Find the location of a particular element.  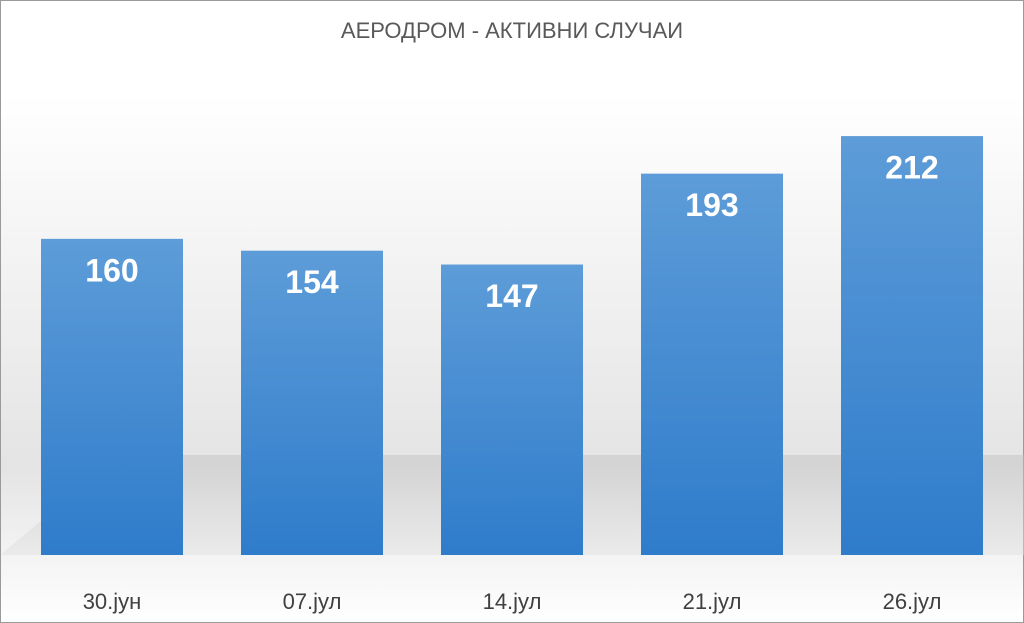

x-tick-label: 21.јул is located at coordinates (712, 601).